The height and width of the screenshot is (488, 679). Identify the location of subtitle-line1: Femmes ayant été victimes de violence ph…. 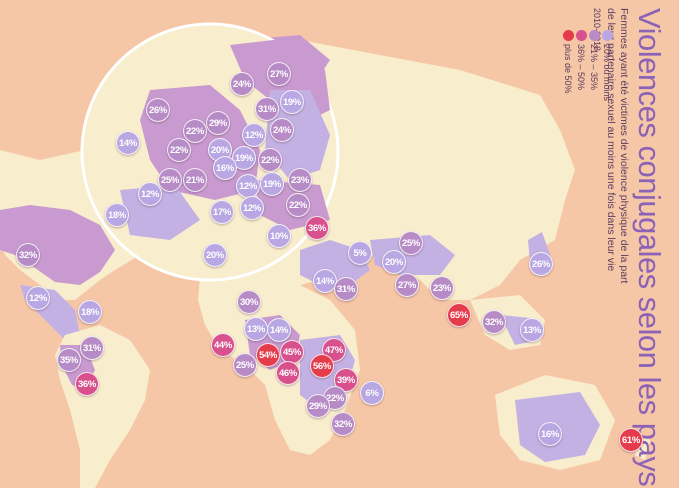
(624, 146).